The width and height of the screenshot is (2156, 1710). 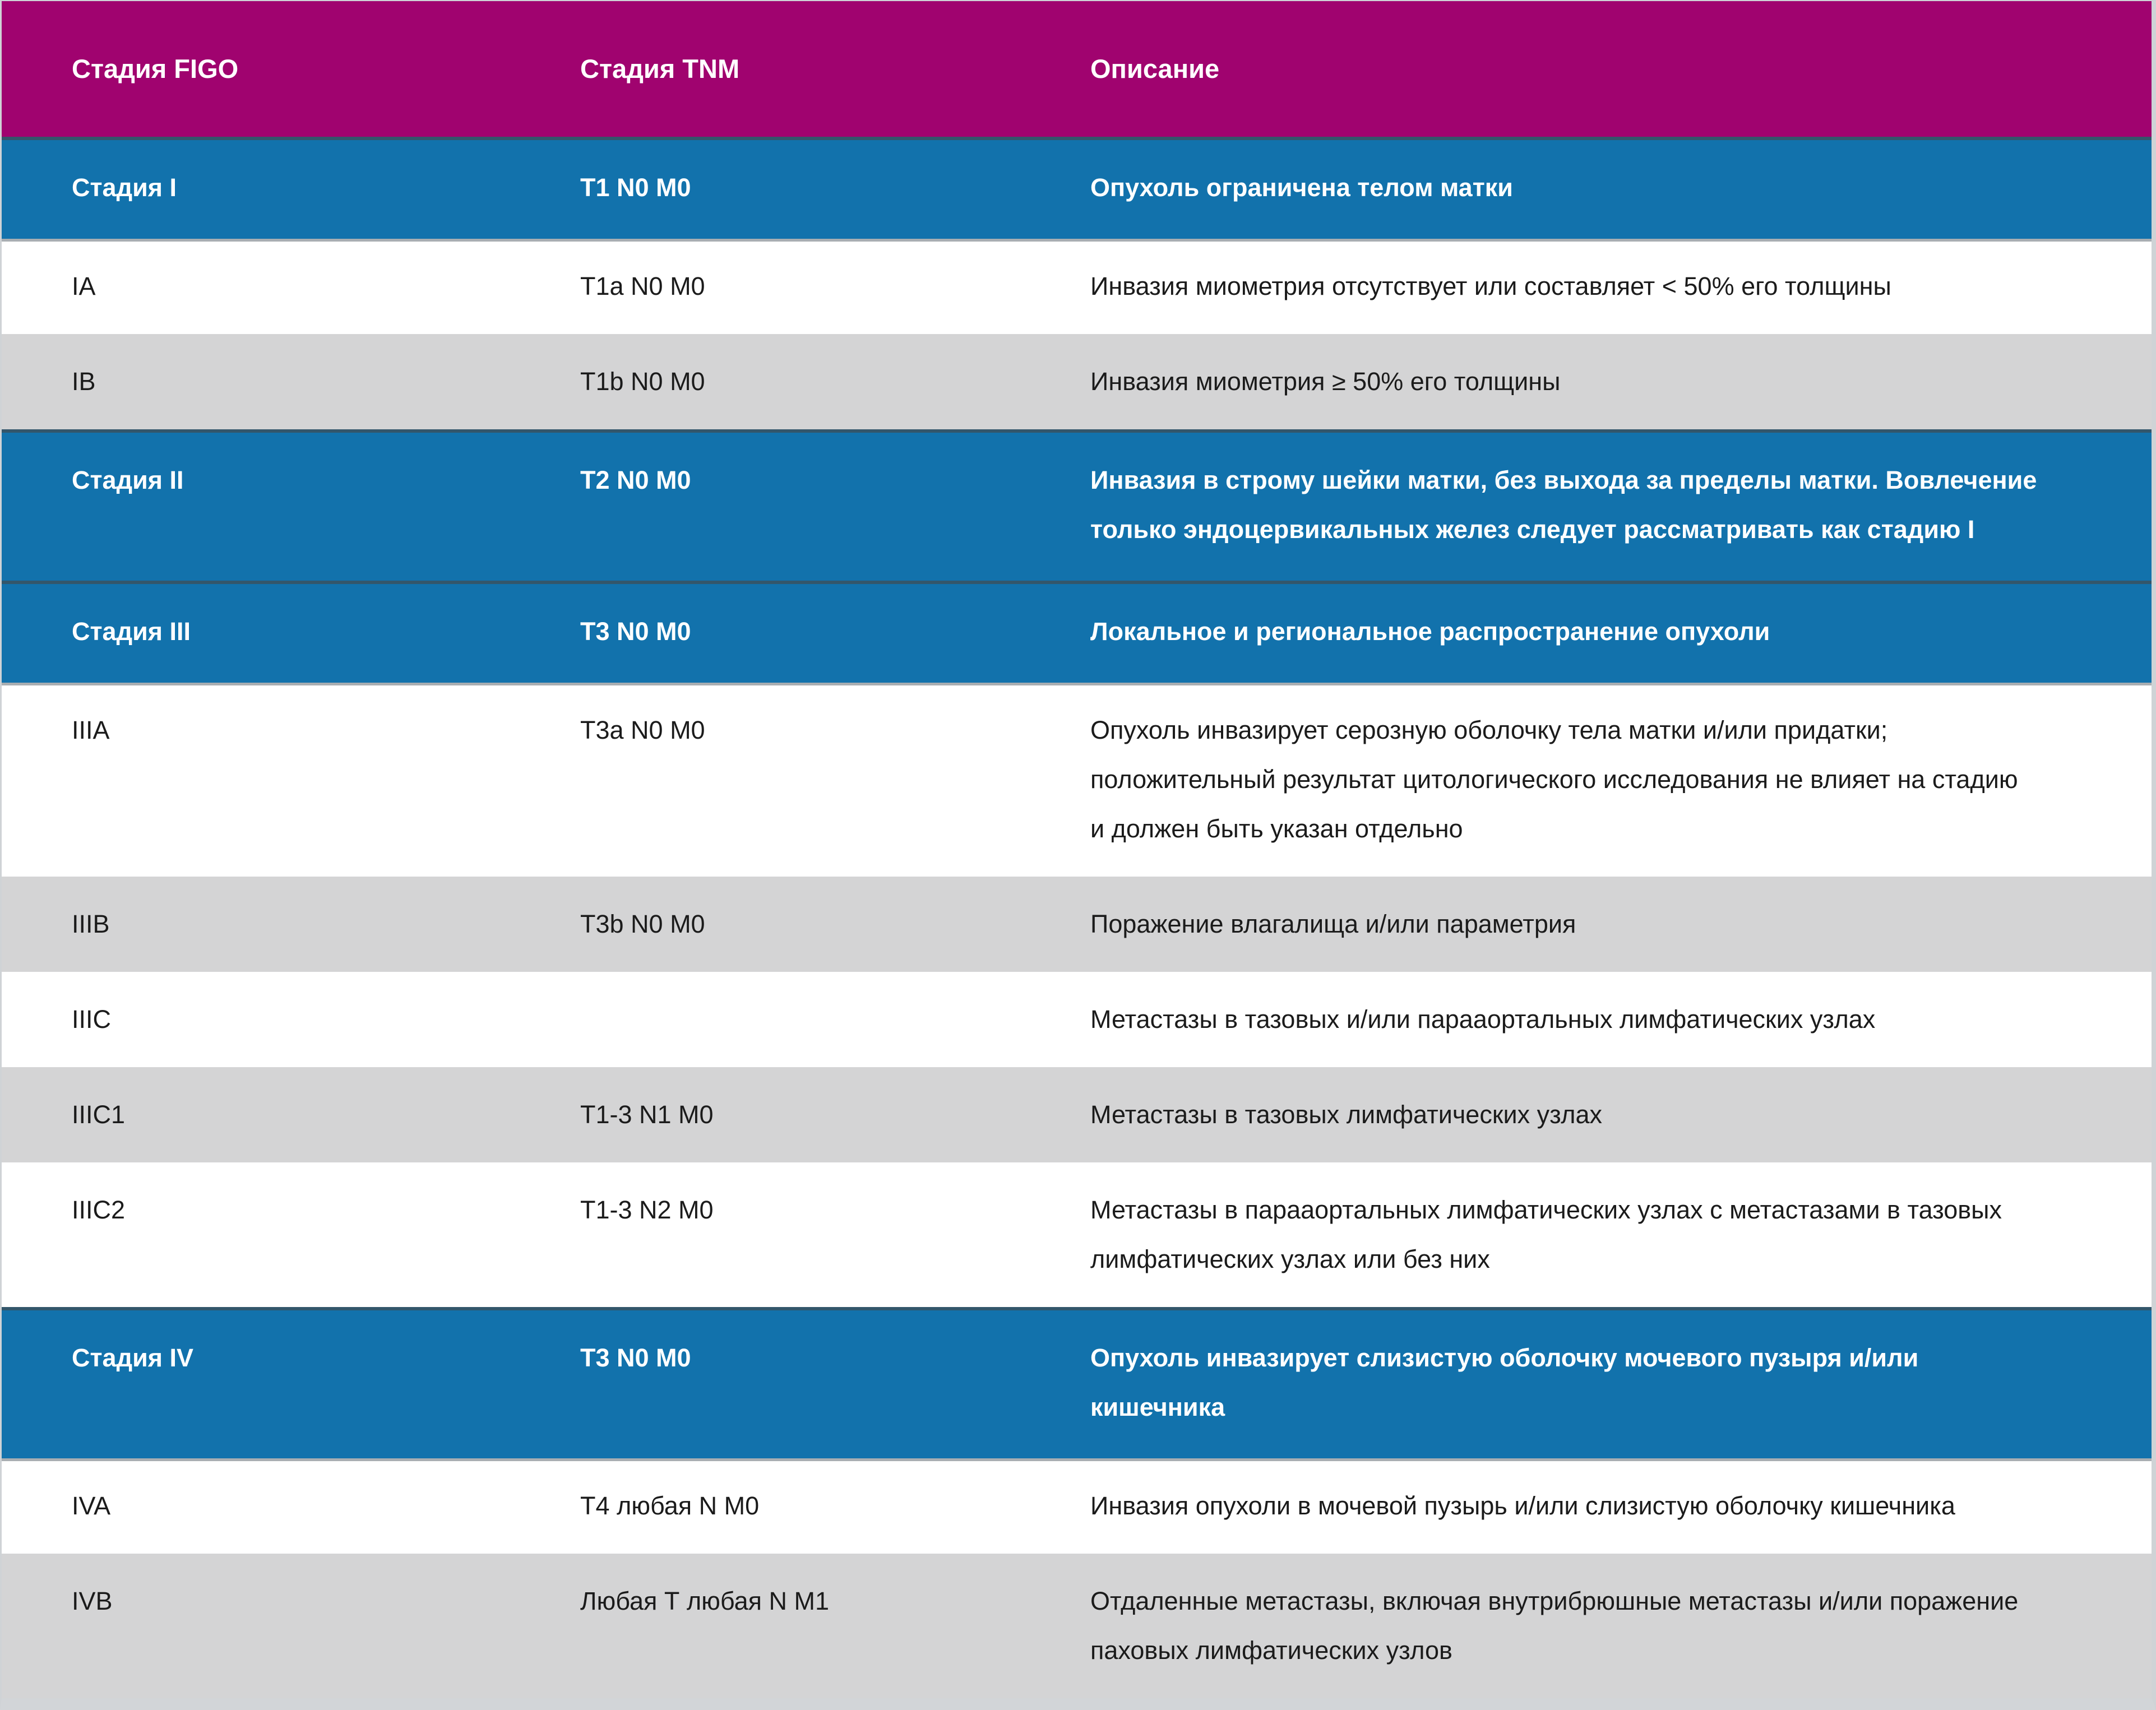 What do you see at coordinates (647, 1209) in the screenshot?
I see `tnm-cell: T1-3 N2 M0` at bounding box center [647, 1209].